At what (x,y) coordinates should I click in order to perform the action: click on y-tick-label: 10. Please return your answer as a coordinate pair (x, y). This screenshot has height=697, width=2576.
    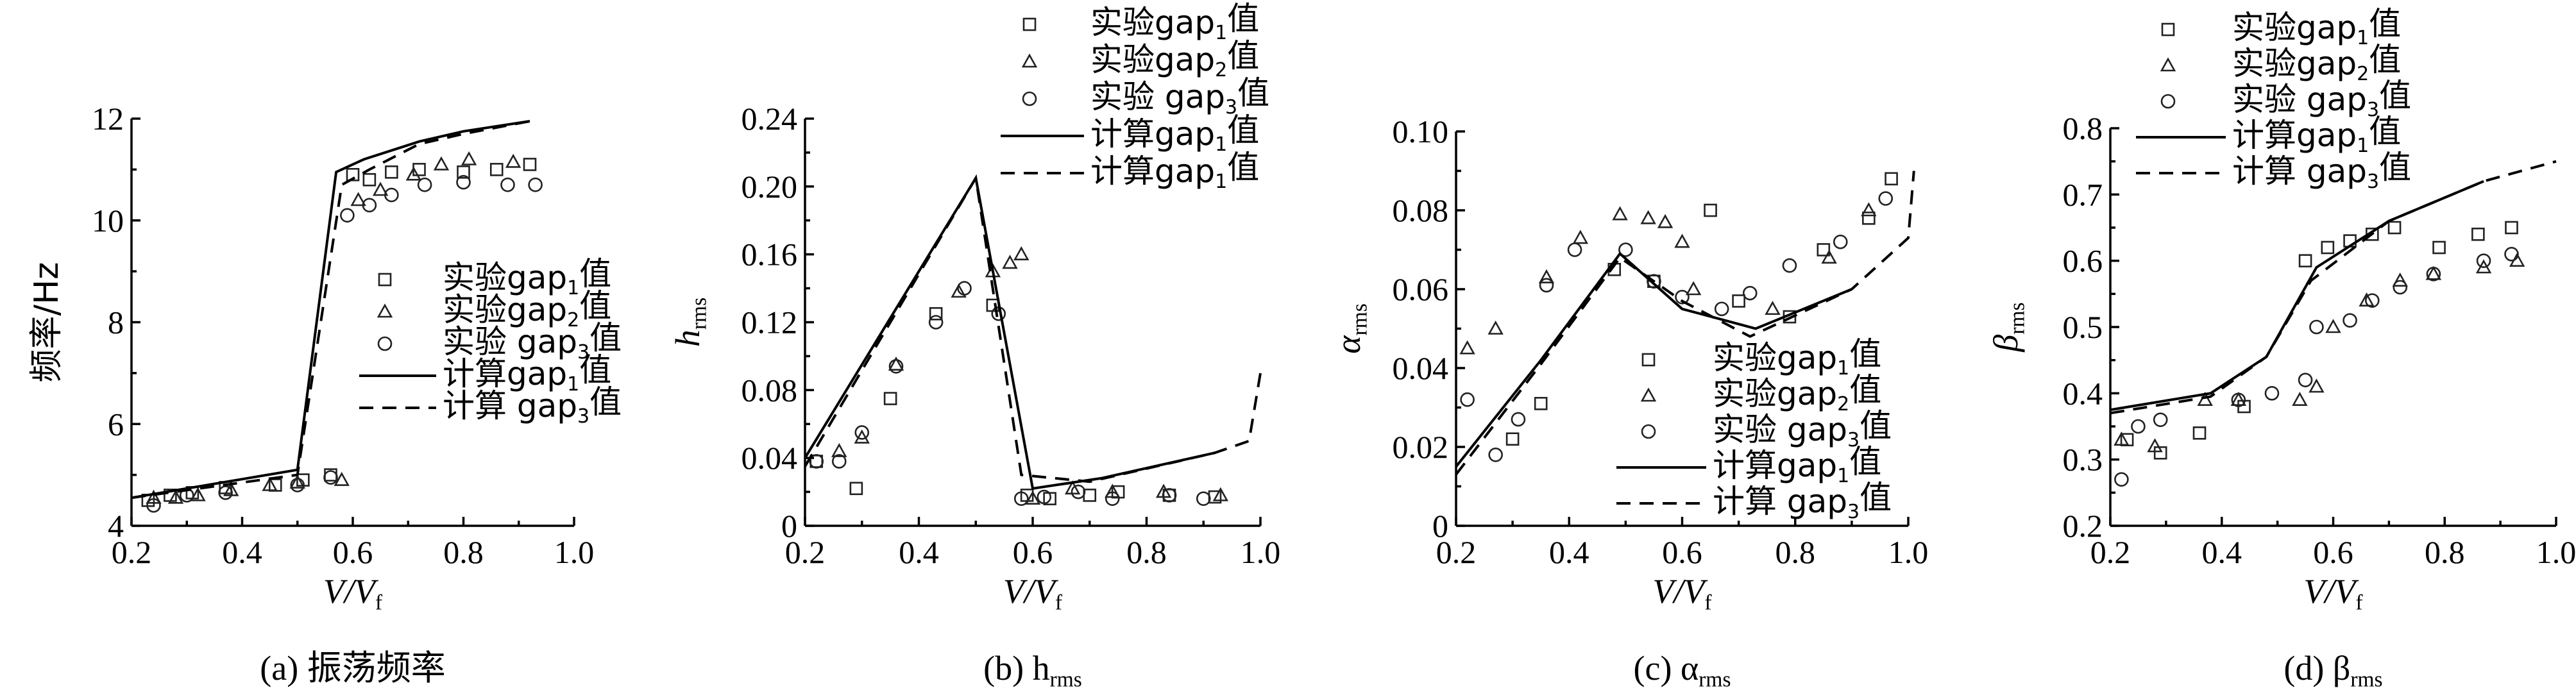
    Looking at the image, I should click on (108, 221).